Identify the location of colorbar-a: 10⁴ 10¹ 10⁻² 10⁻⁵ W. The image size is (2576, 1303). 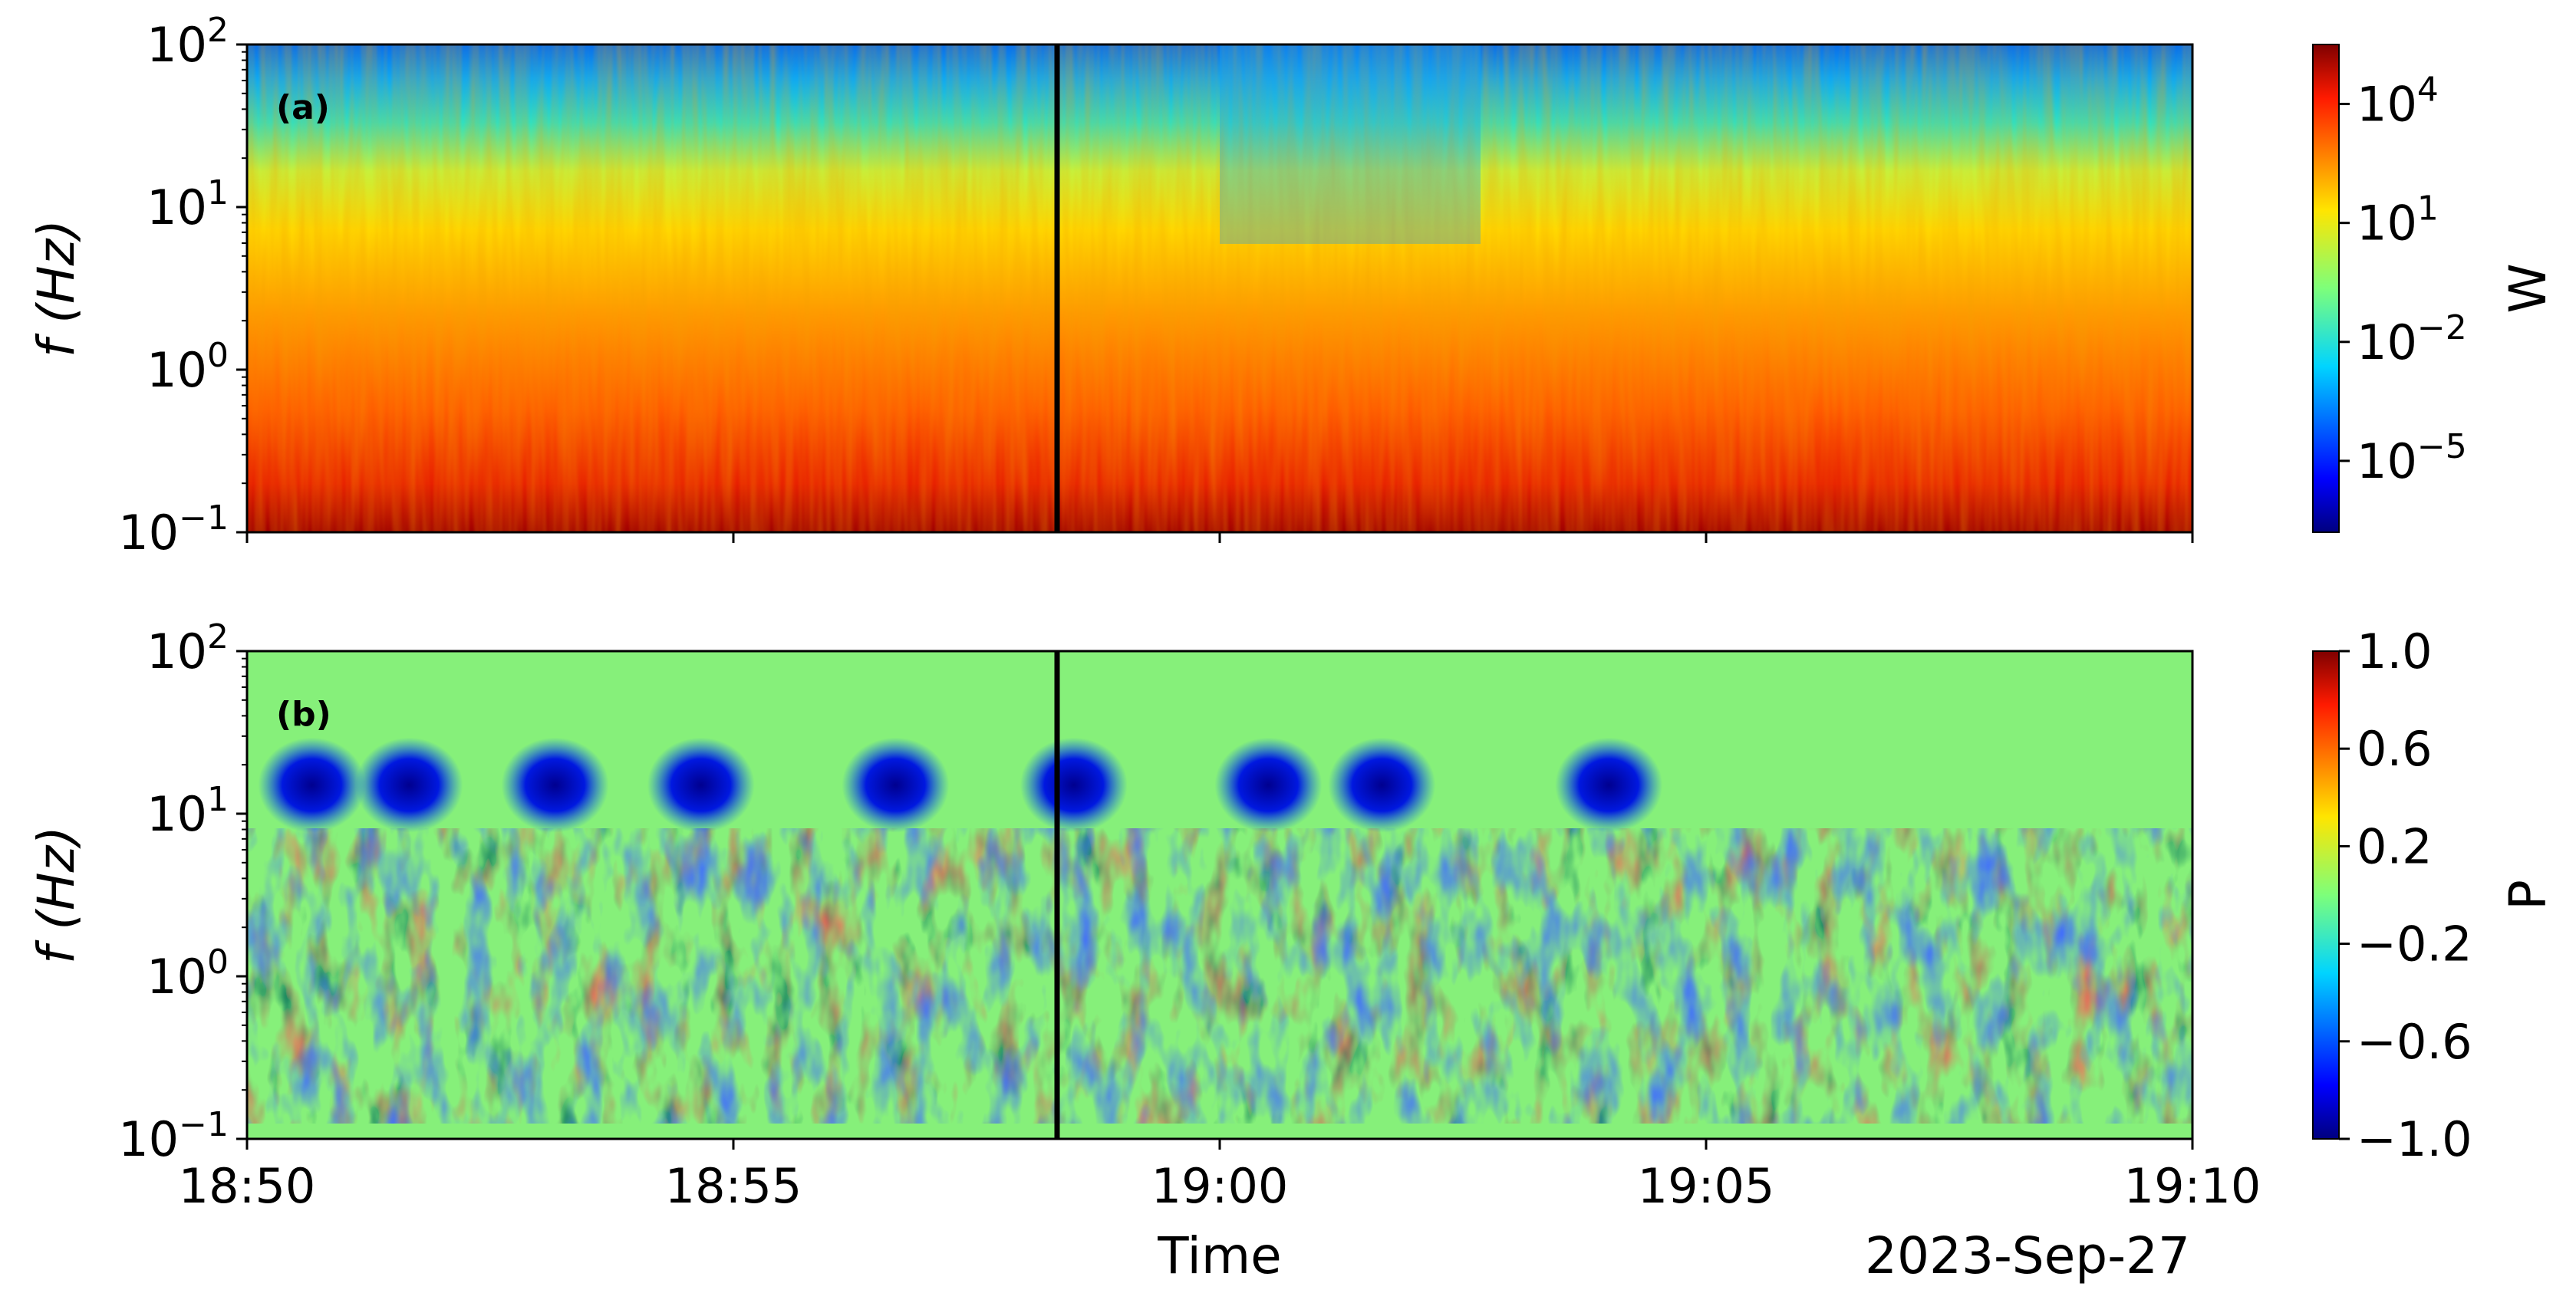
(2435, 288).